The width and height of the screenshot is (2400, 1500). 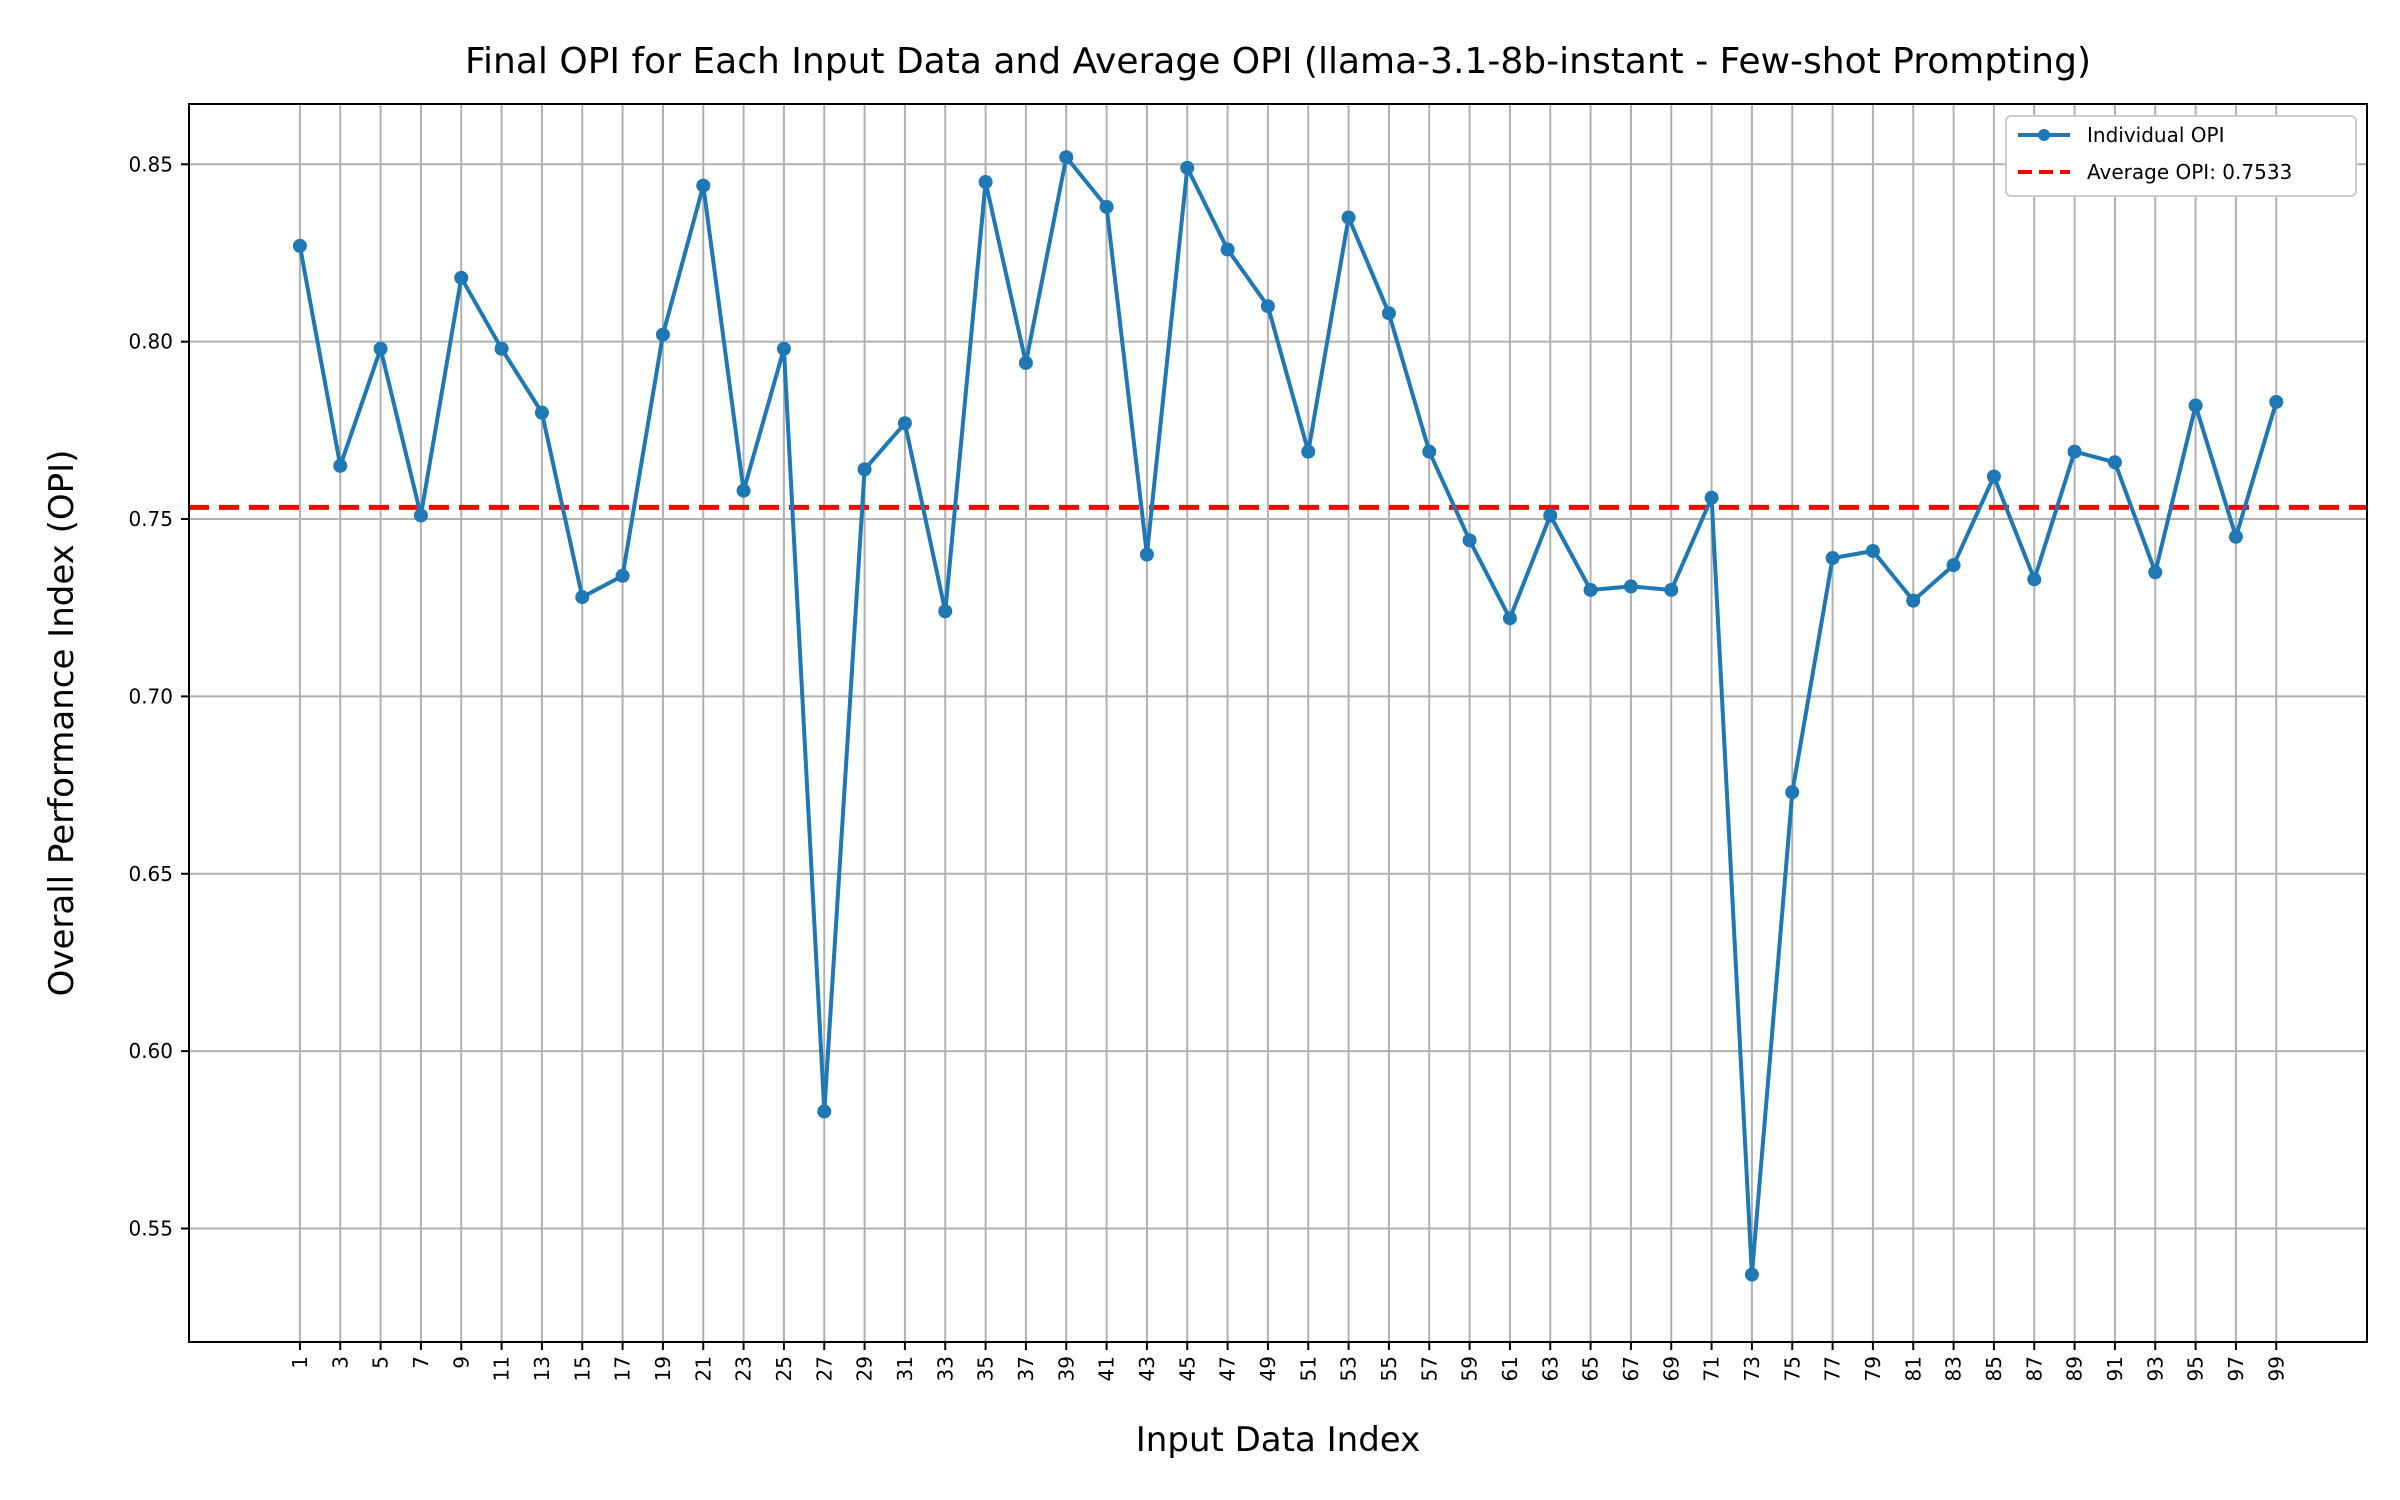 I want to click on x-tick-label: 15, so click(x=582, y=1368).